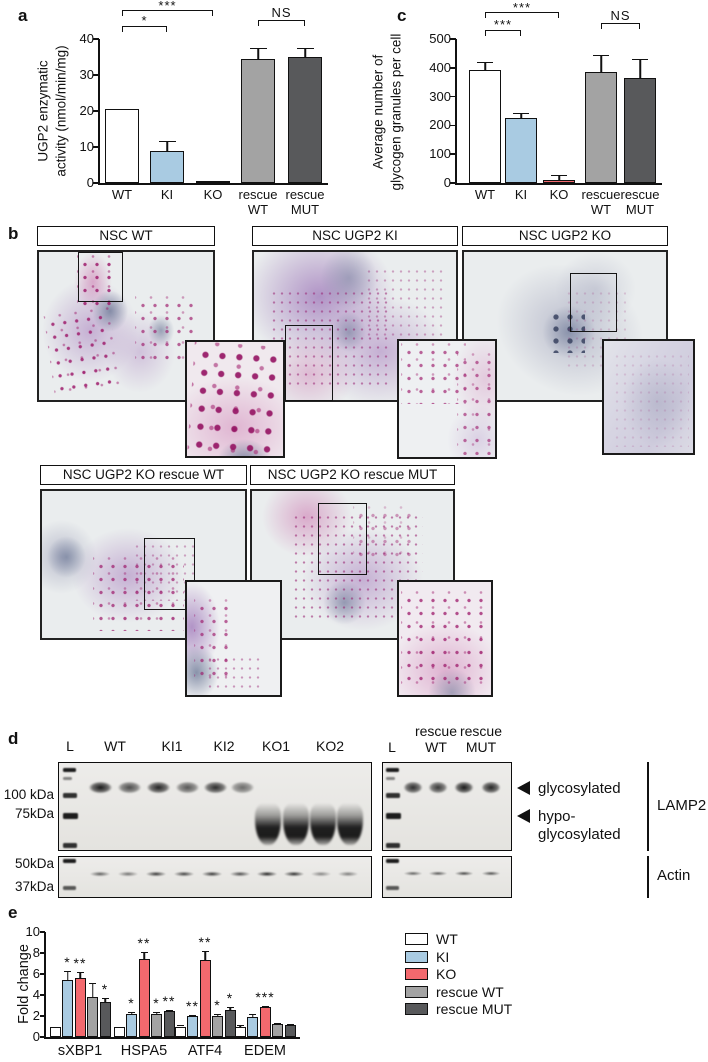 This screenshot has width=708, height=1062. I want to click on y-tick-label: 20, so click(86, 110).